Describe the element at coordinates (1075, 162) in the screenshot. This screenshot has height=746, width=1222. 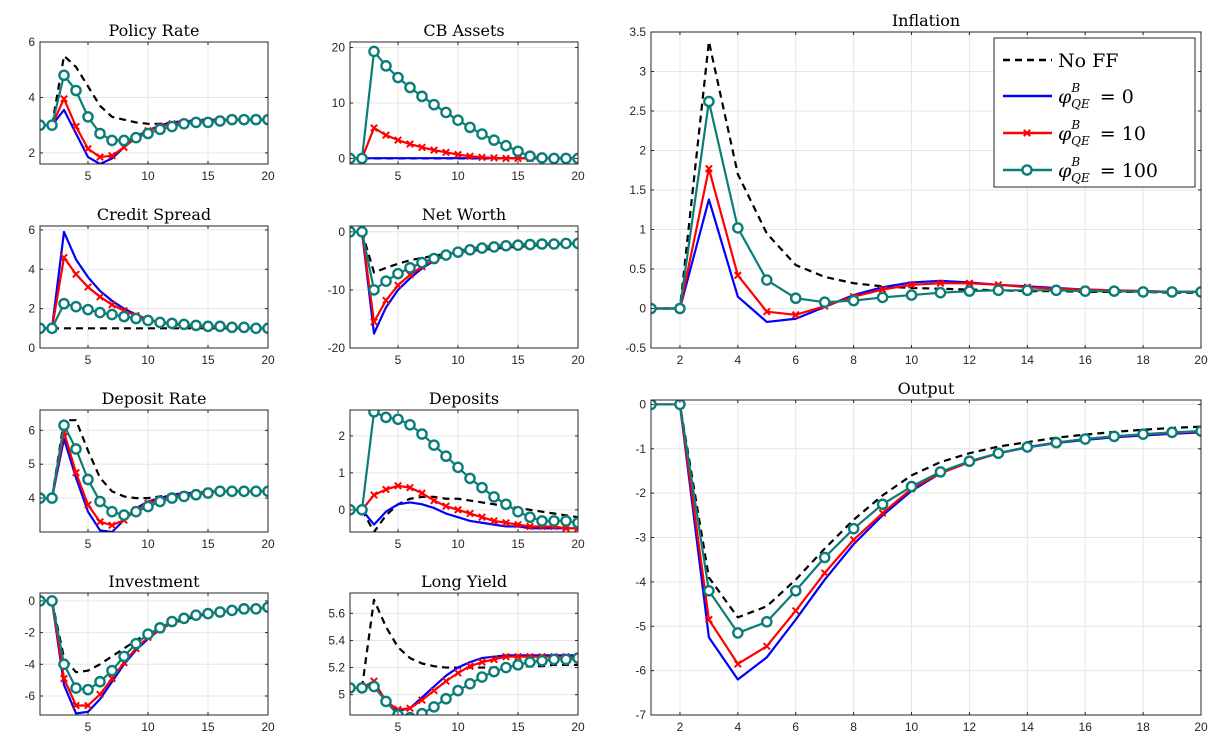
I see `legend-sup: B` at that location.